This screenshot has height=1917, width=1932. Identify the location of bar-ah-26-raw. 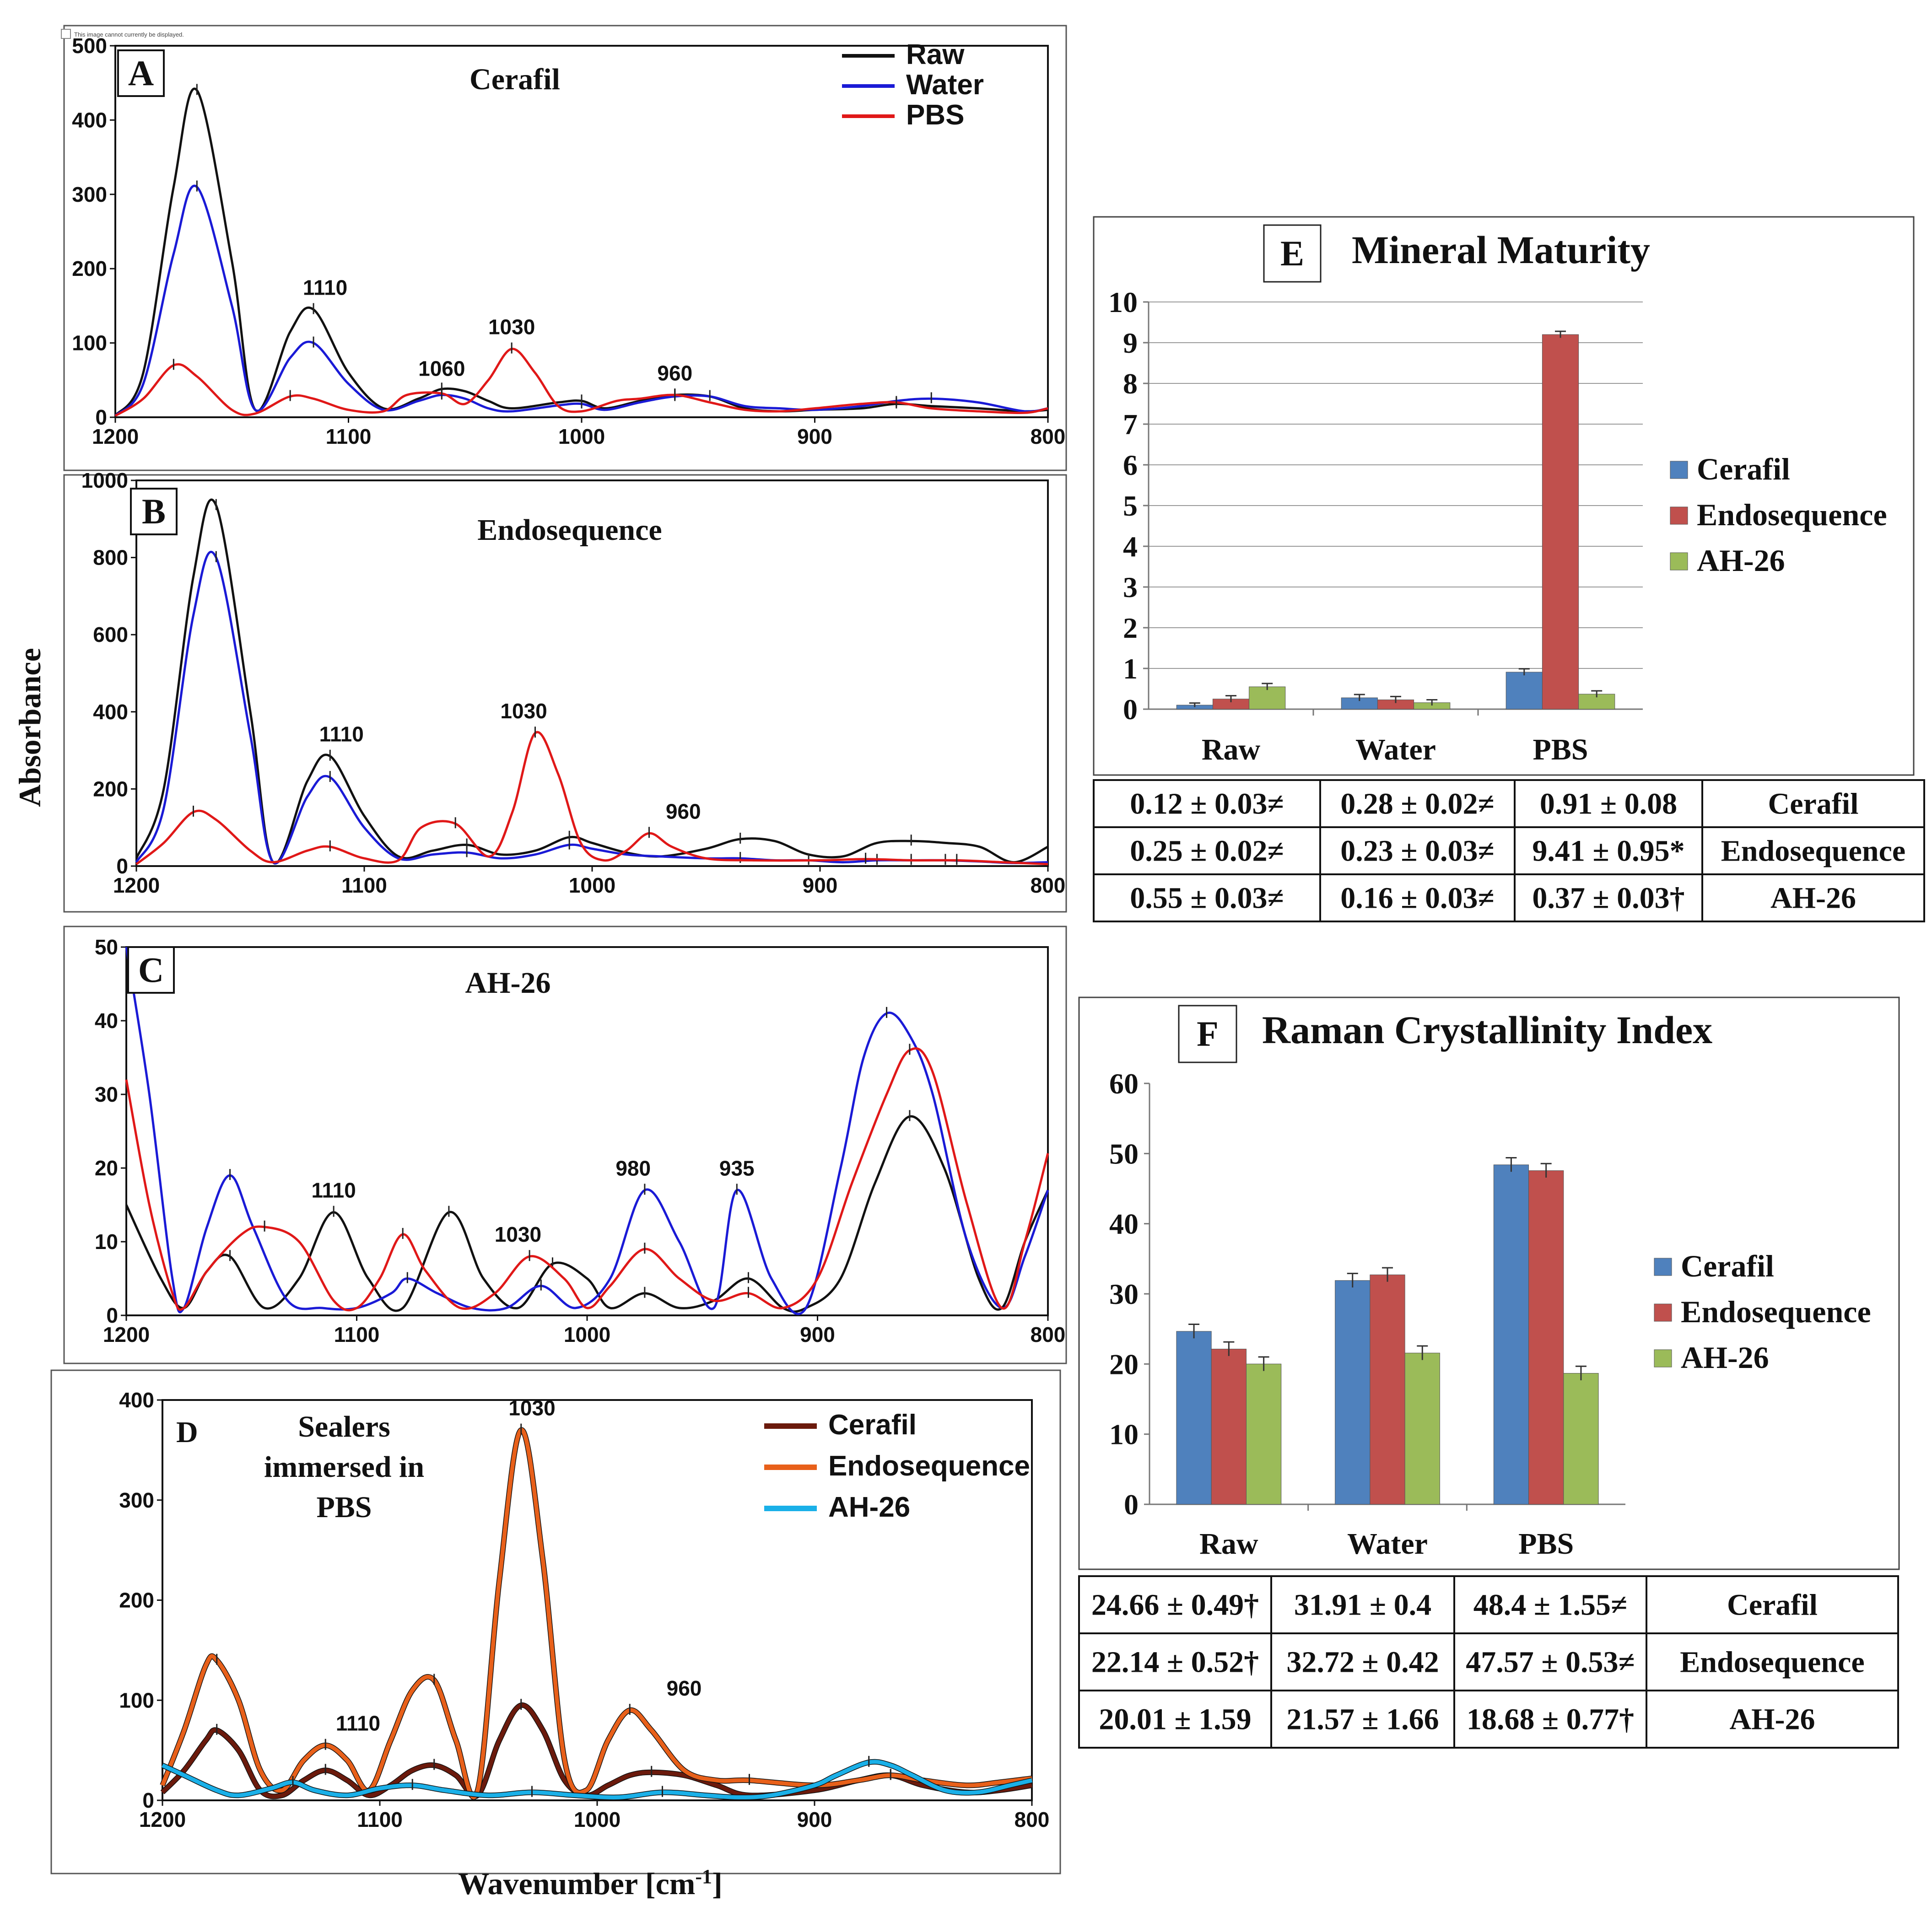
(1267, 698).